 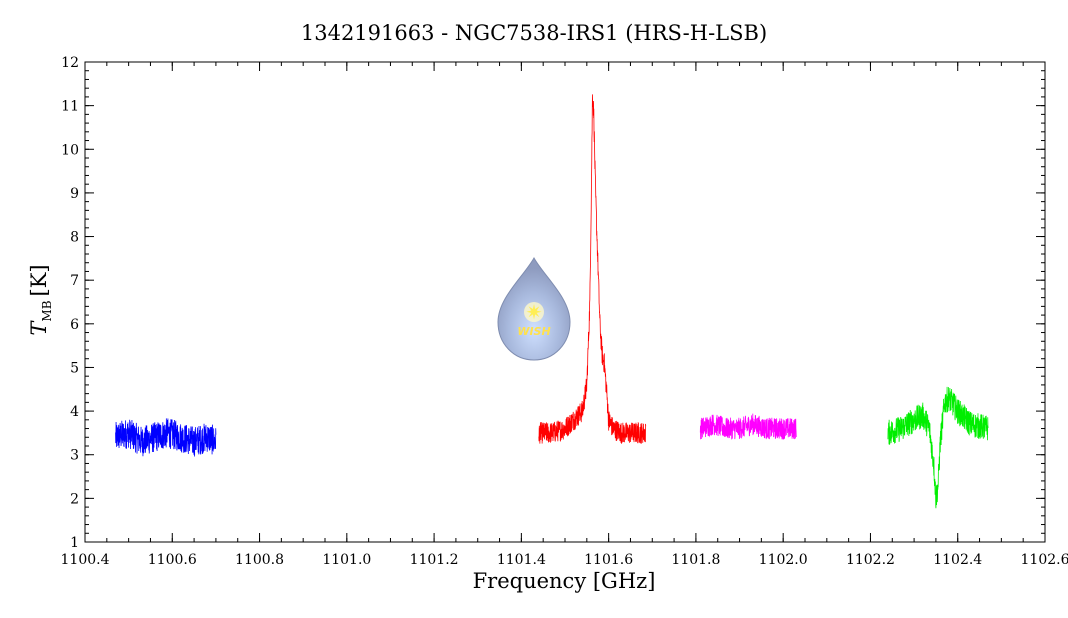 I want to click on x-tick-label: 1101.0, so click(x=346, y=560).